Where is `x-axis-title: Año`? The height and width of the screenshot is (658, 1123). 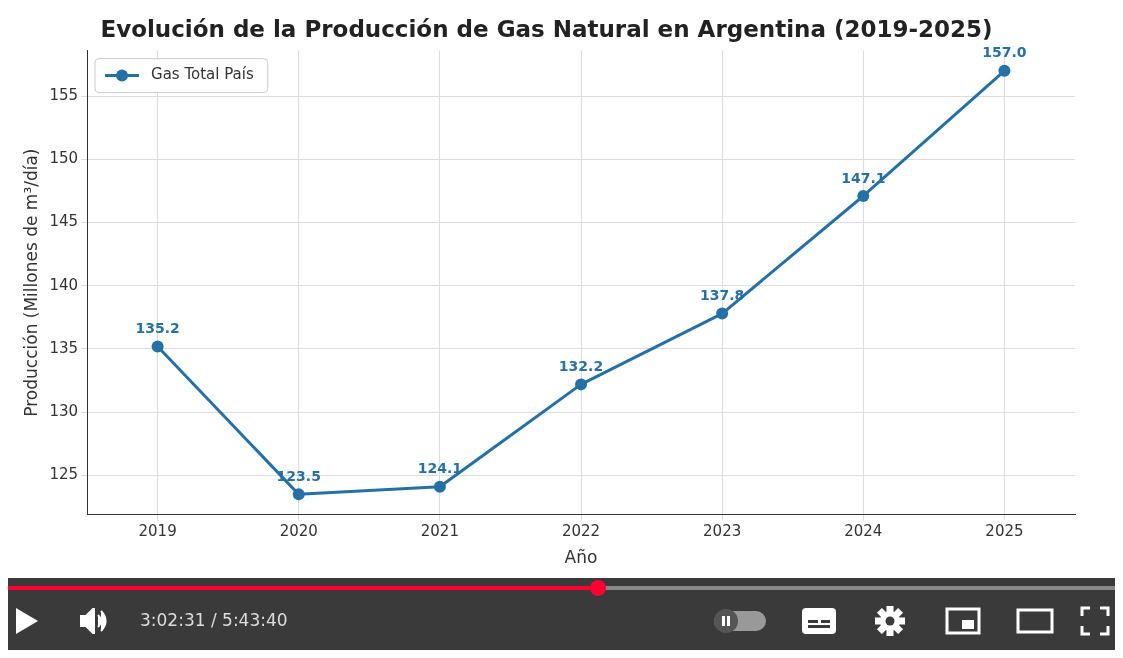 x-axis-title: Año is located at coordinates (581, 557).